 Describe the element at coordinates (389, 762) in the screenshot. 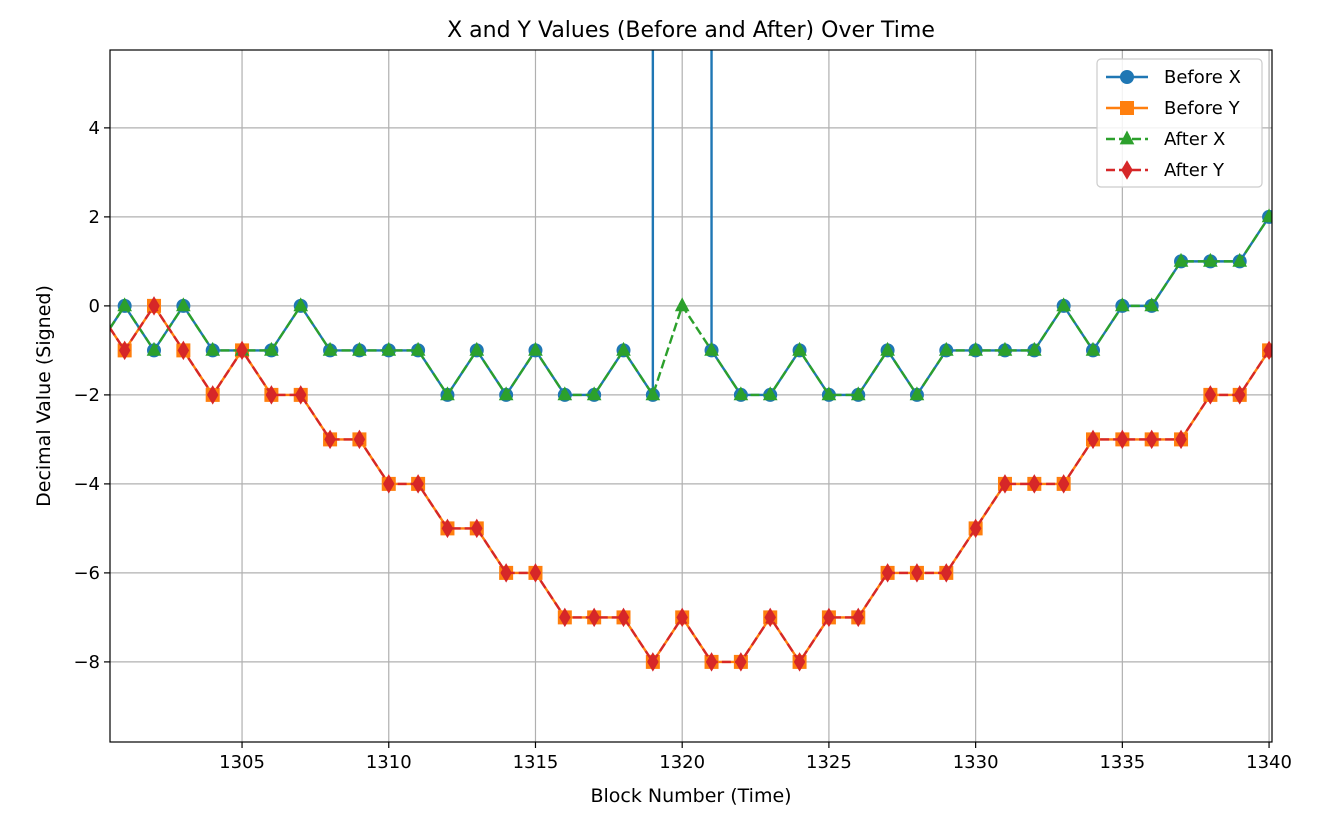

I see `x-tick-label: 1310` at that location.